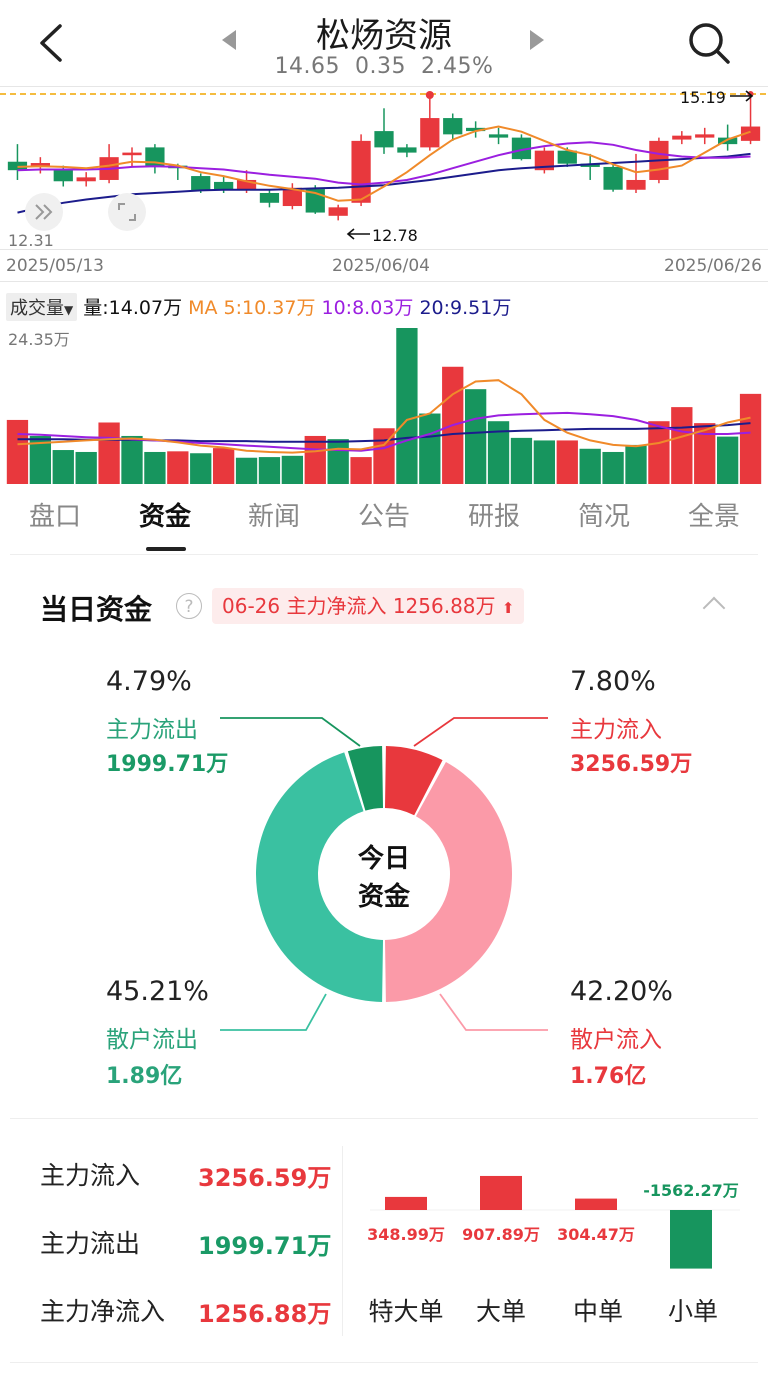 The height and width of the screenshot is (1393, 768). I want to click on prev-stock-icon, so click(229, 40).